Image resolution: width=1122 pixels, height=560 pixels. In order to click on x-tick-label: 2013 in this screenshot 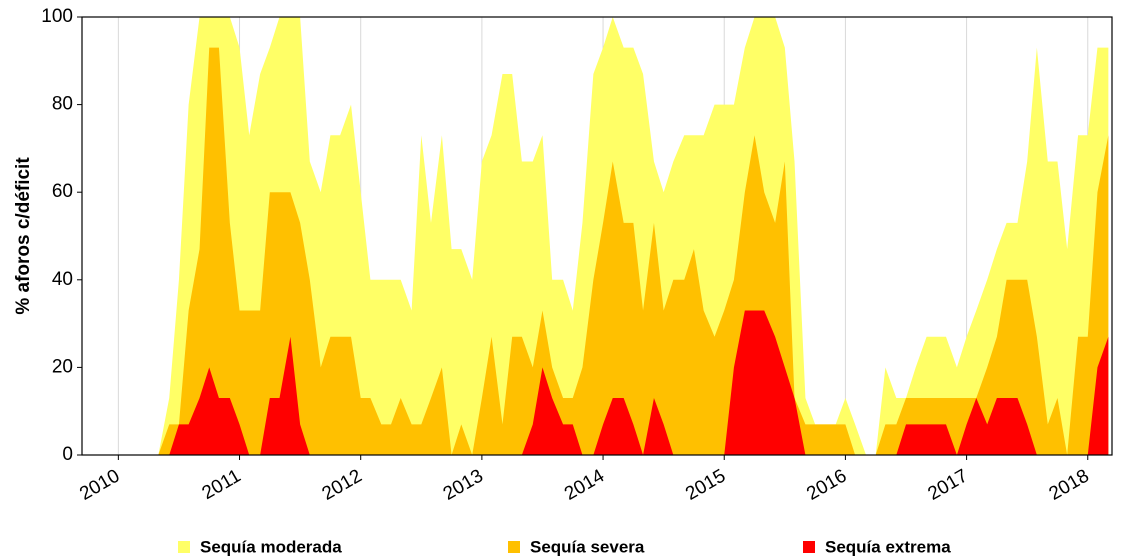, I will do `click(463, 484)`.